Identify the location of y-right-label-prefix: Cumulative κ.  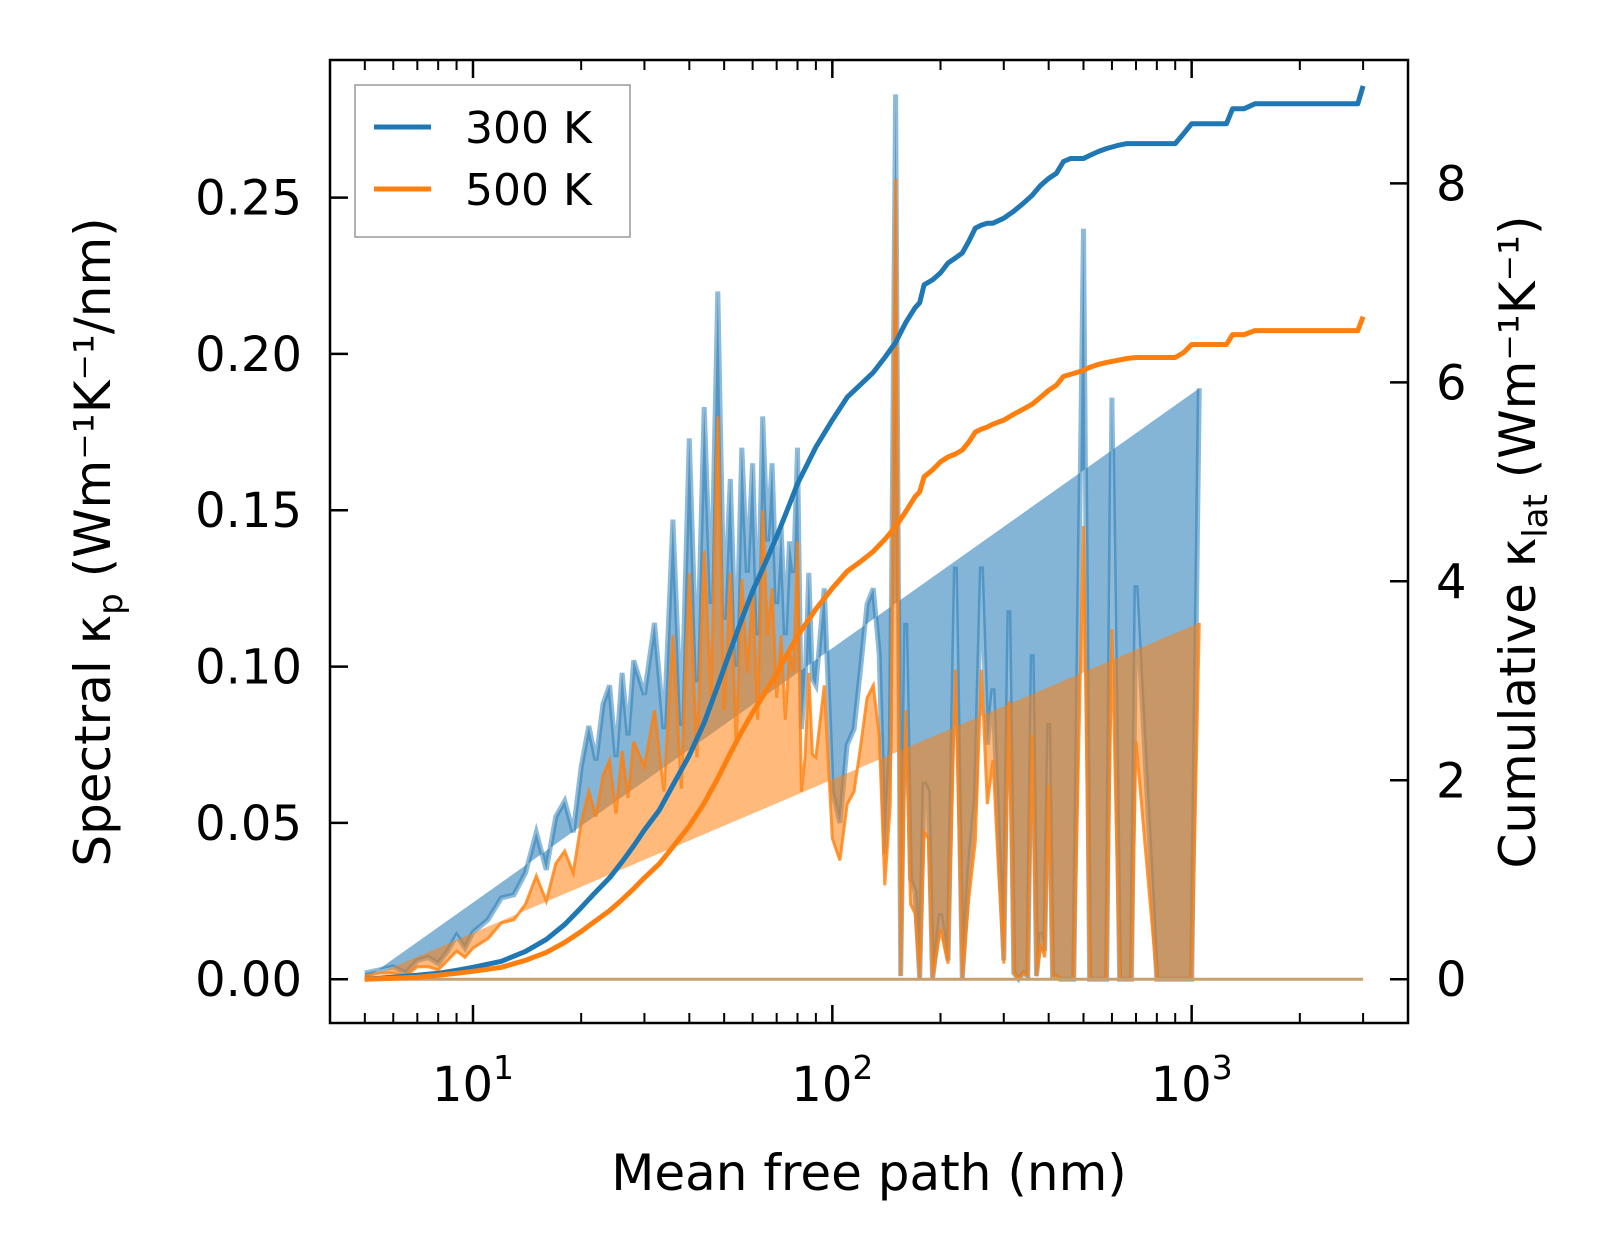
(1518, 703).